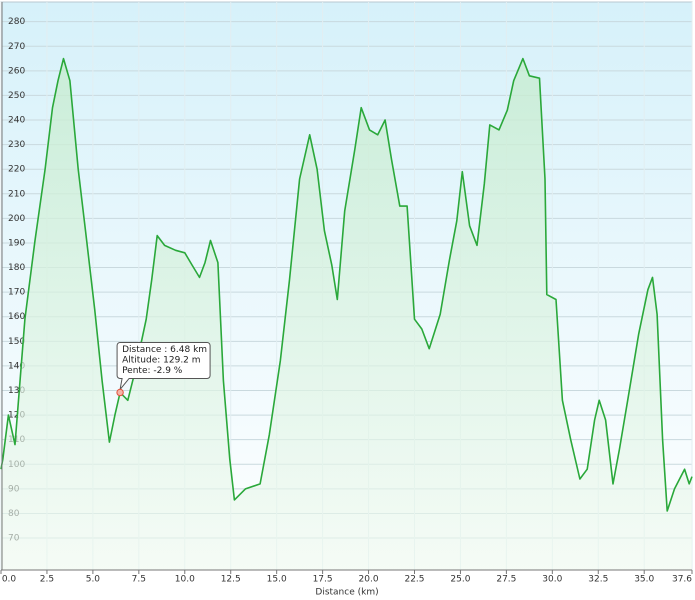 The height and width of the screenshot is (600, 695). What do you see at coordinates (460, 580) in the screenshot?
I see `x-tick-label: 25.0` at bounding box center [460, 580].